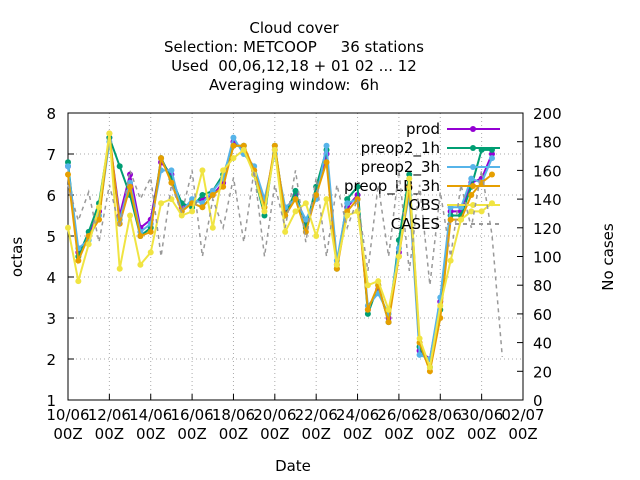  I want to click on legend-label: CASES, so click(415, 224).